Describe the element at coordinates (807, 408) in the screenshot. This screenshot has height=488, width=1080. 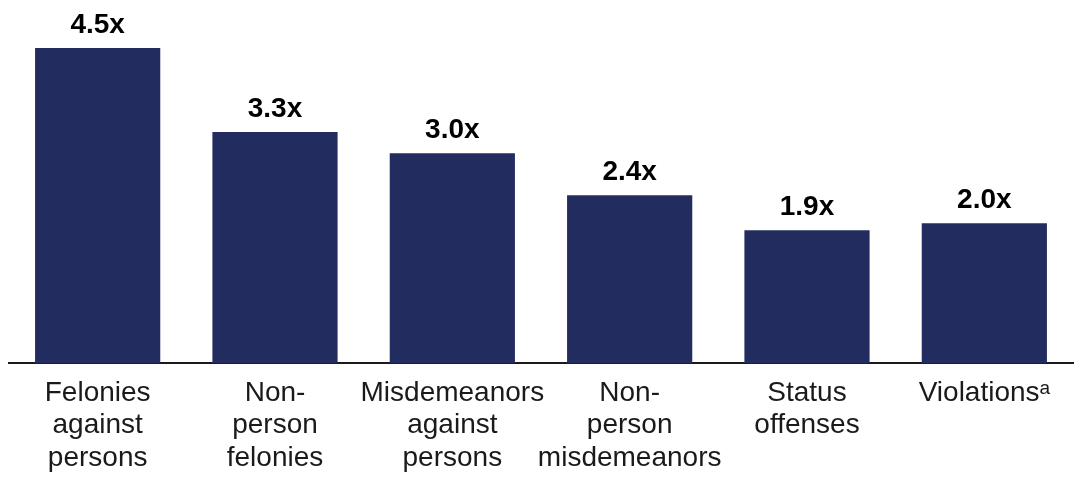
I see `x-tick-label: Status offenses` at that location.